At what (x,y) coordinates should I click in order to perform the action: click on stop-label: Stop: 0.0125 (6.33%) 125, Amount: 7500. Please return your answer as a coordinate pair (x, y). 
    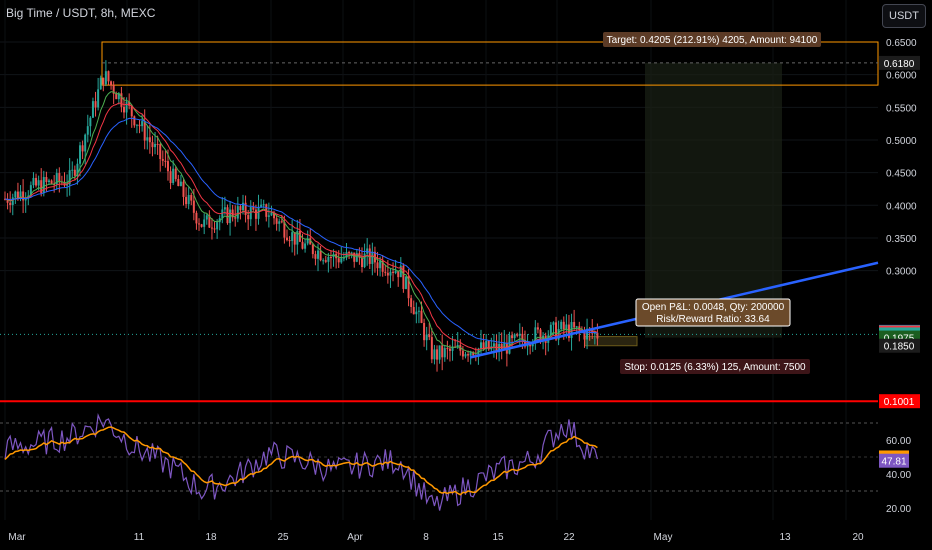
    Looking at the image, I should click on (715, 366).